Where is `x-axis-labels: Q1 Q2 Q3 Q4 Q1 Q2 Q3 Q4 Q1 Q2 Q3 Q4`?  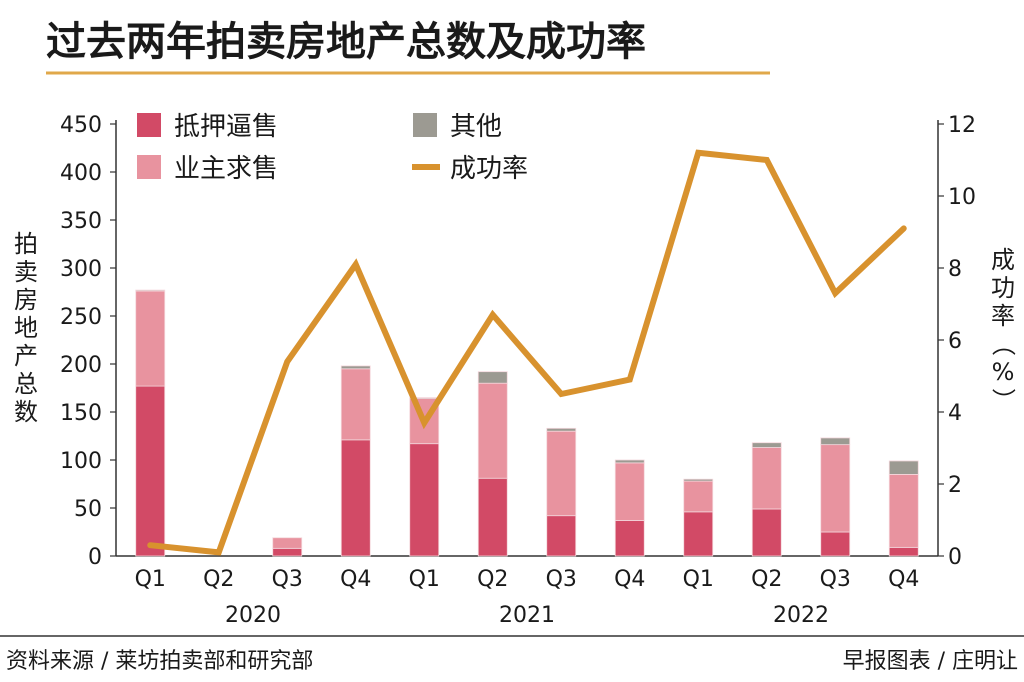
x-axis-labels: Q1 Q2 Q3 Q4 Q1 Q2 Q3 Q4 Q1 Q2 Q3 Q4 is located at coordinates (527, 579).